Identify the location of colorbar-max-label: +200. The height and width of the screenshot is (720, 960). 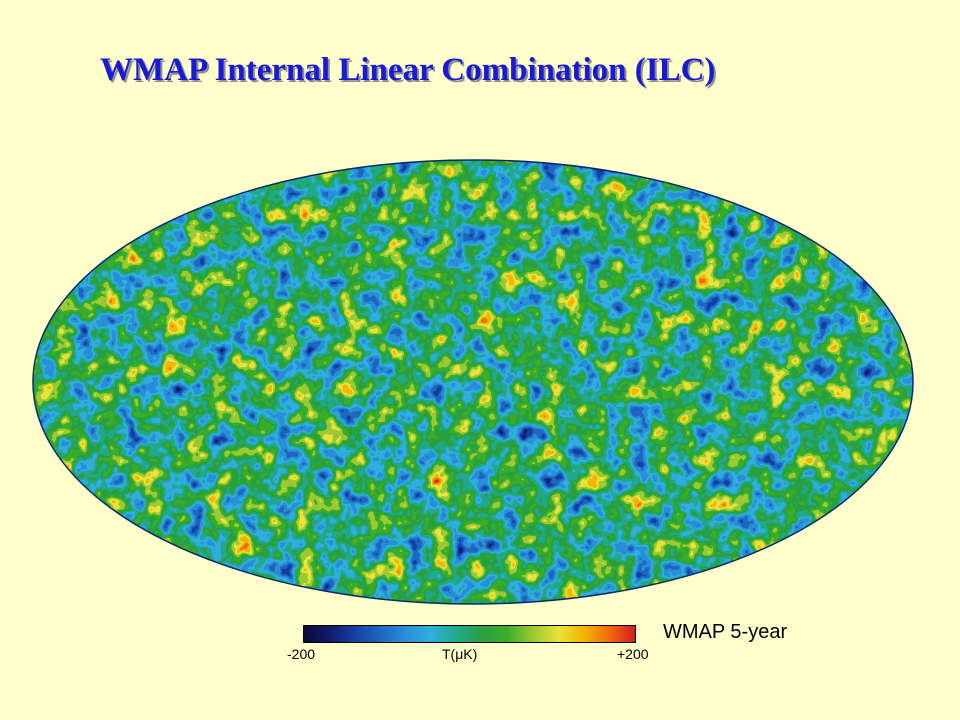
(633, 654).